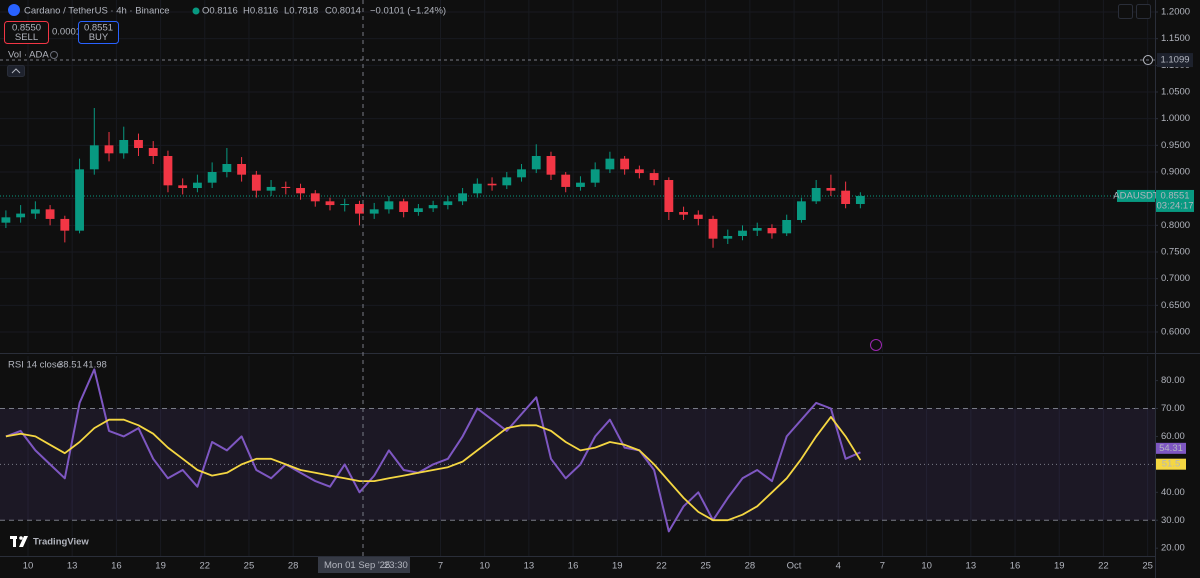  Describe the element at coordinates (1175, 92) in the screenshot. I see `y-tick-label: 1.0500` at that location.